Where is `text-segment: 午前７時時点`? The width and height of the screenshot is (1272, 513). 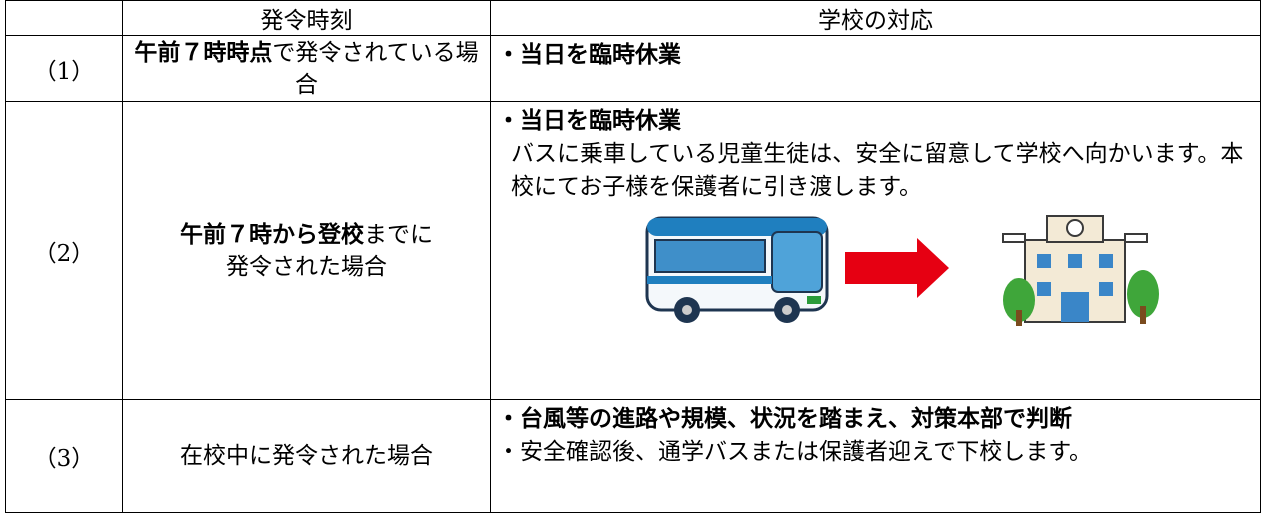 text-segment: 午前７時時点 is located at coordinates (203, 52).